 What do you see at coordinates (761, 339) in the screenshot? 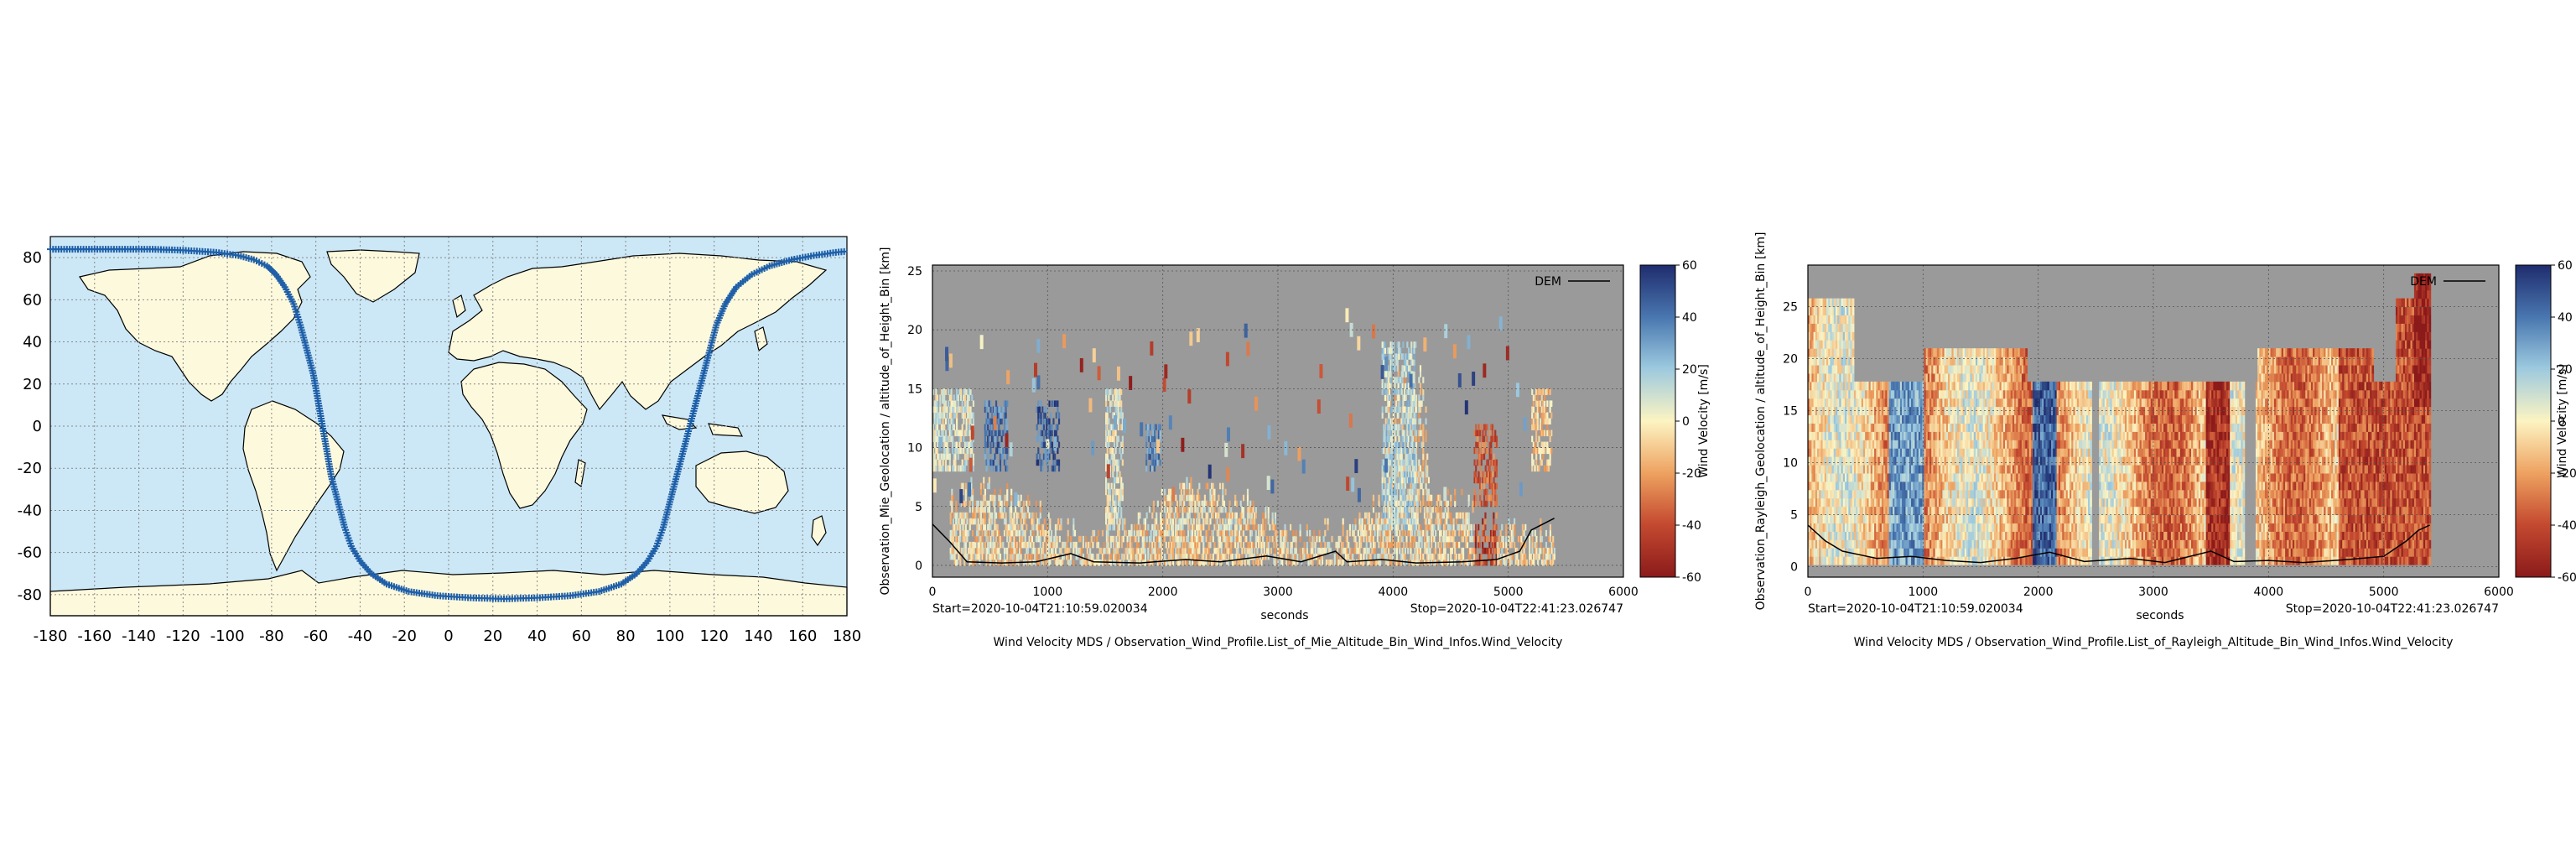
I see `island-japan` at bounding box center [761, 339].